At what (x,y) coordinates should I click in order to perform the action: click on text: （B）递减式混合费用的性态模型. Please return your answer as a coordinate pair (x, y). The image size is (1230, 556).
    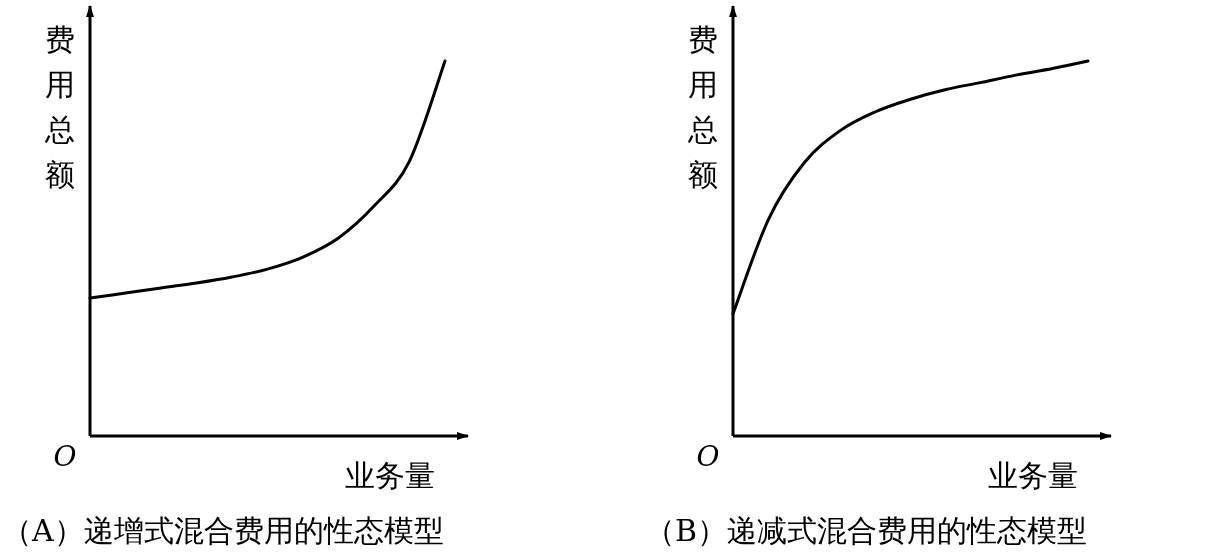
    Looking at the image, I should click on (866, 530).